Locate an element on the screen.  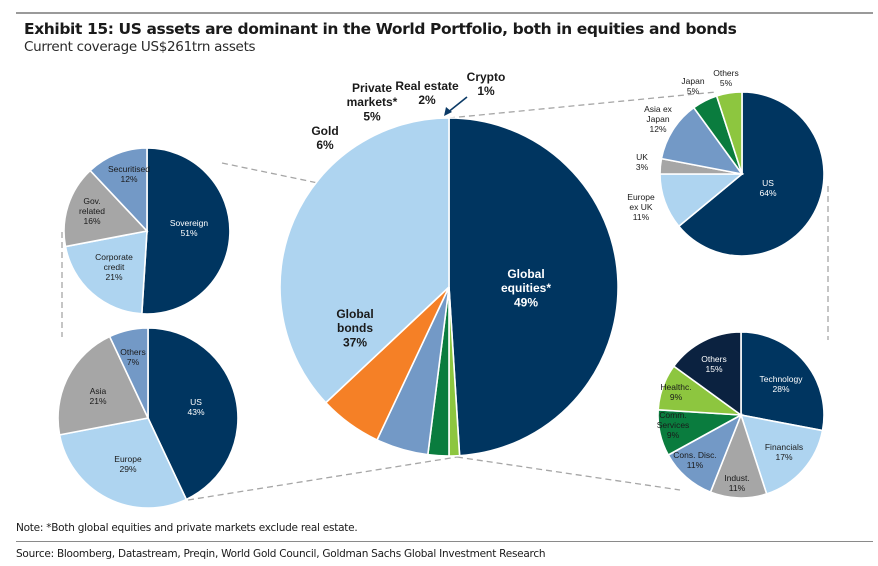
data-label-securitised: Securitised 12% is located at coordinates (129, 174).